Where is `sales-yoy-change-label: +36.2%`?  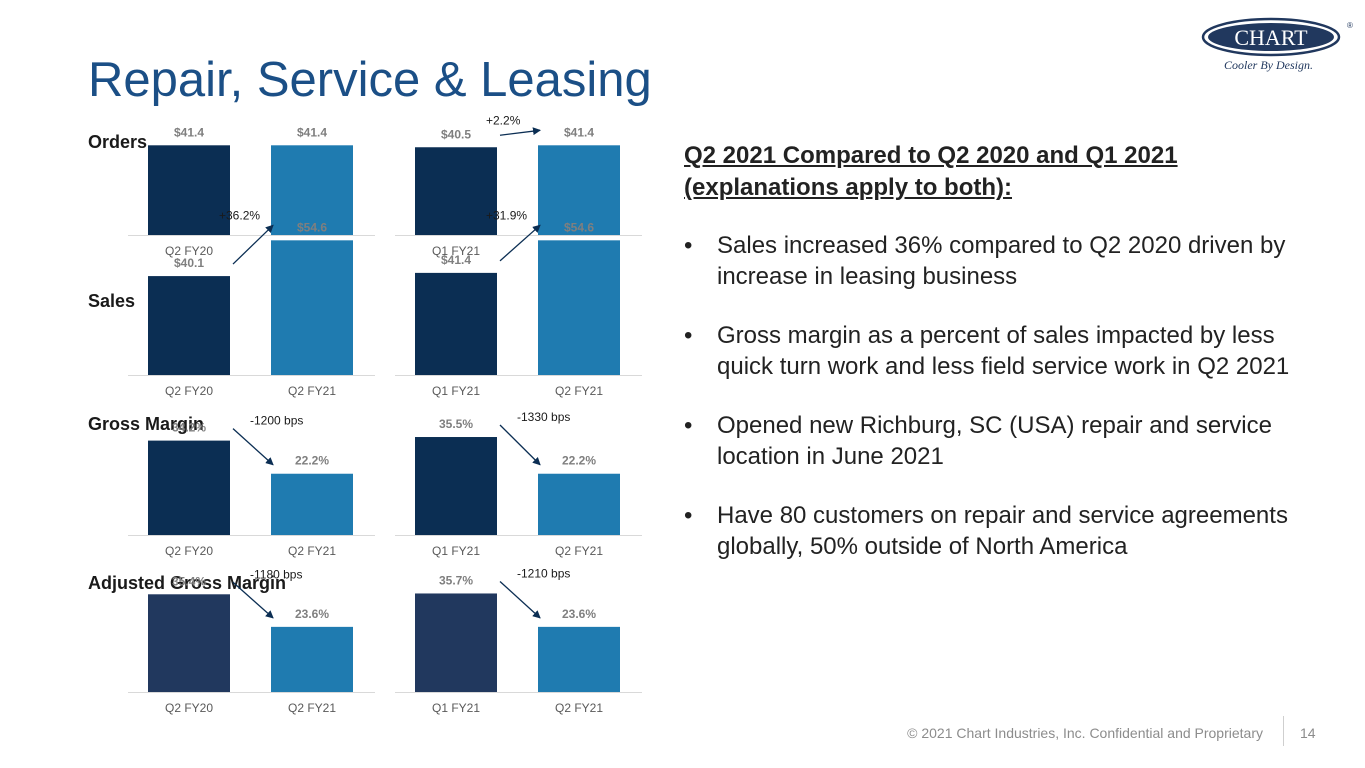
sales-yoy-change-label: +36.2% is located at coordinates (239, 215).